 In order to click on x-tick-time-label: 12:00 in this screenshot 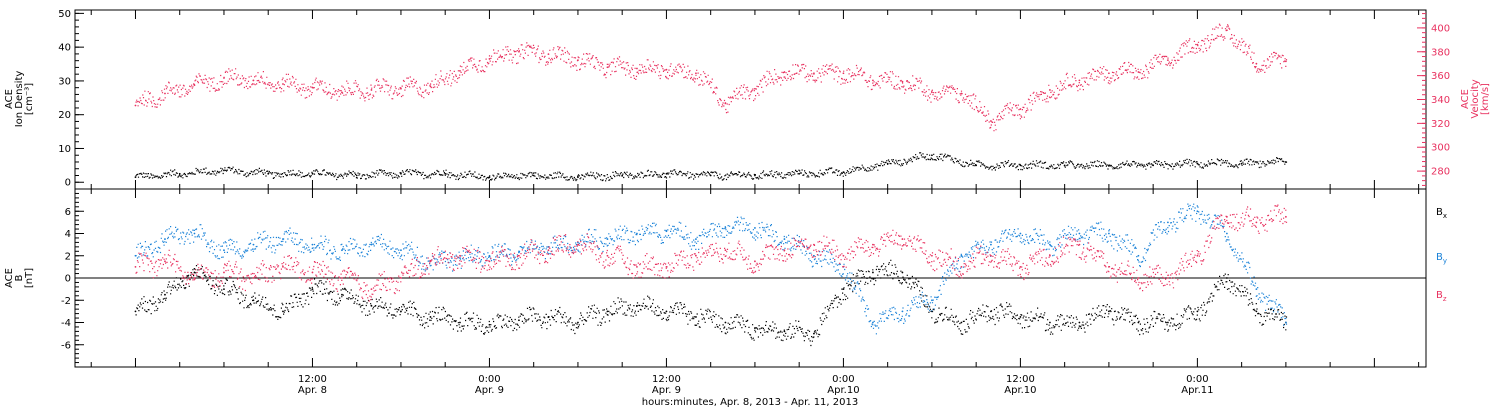, I will do `click(1020, 379)`.